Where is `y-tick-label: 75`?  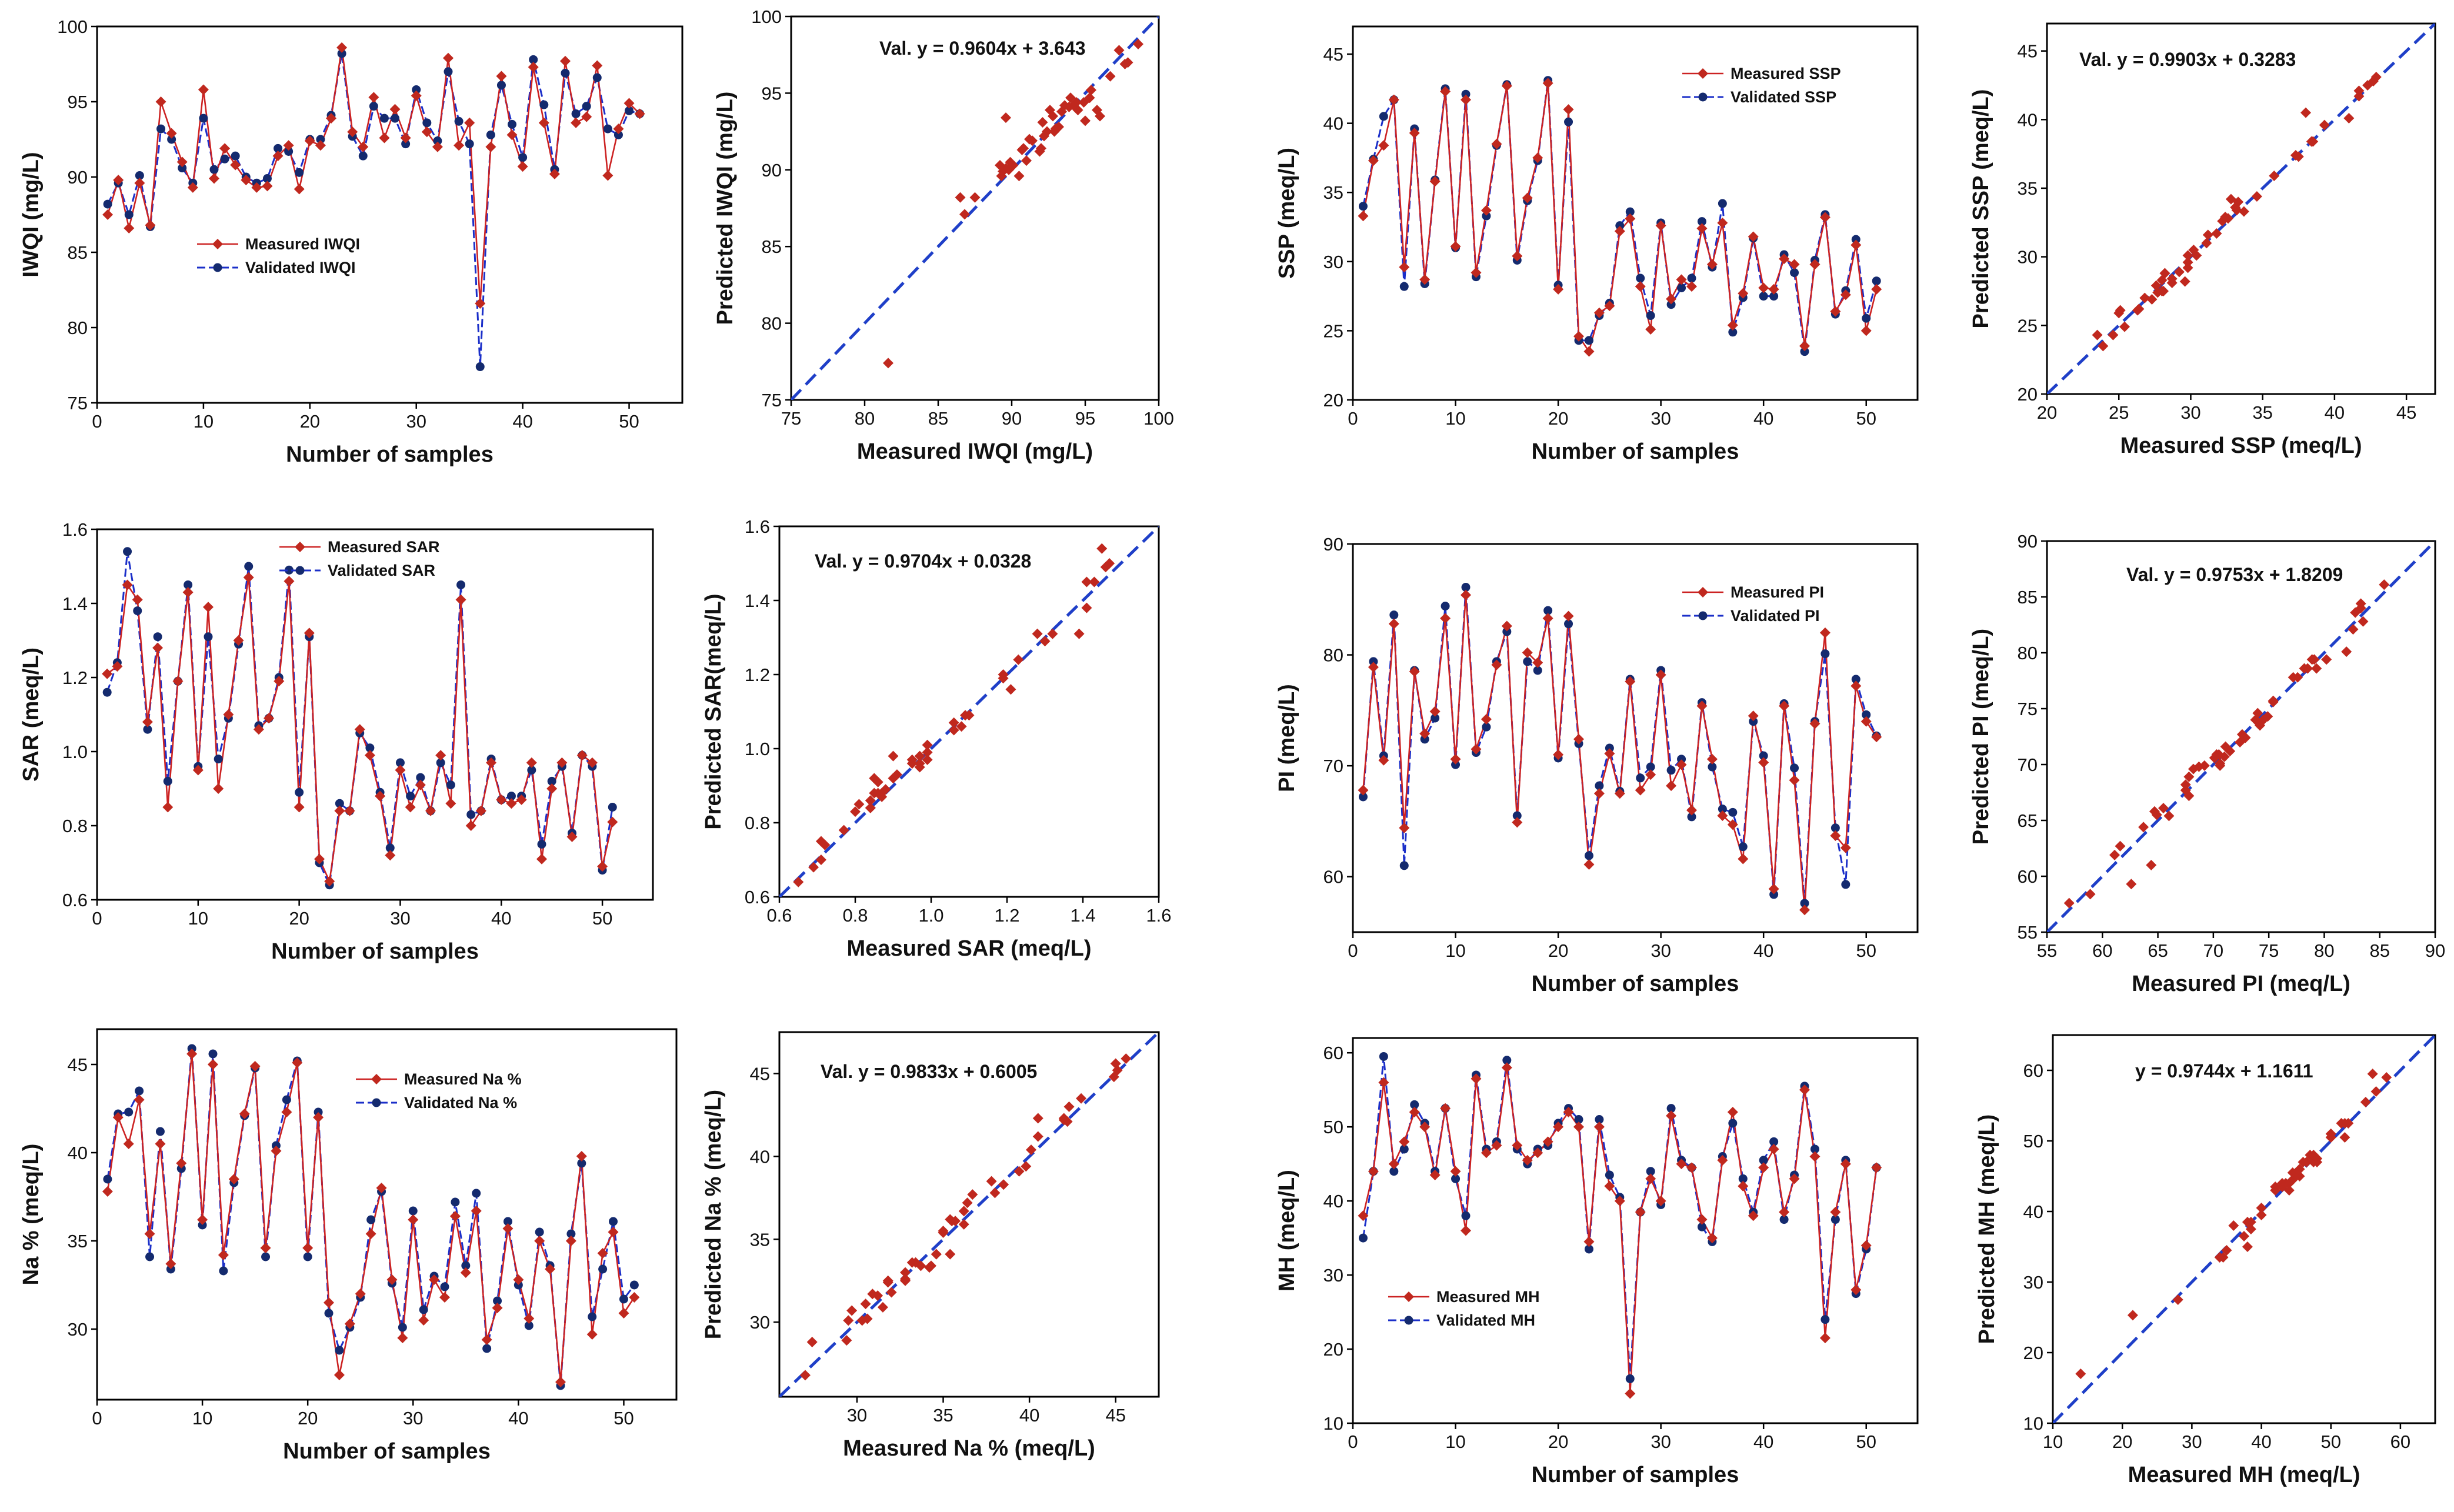 y-tick-label: 75 is located at coordinates (78, 403).